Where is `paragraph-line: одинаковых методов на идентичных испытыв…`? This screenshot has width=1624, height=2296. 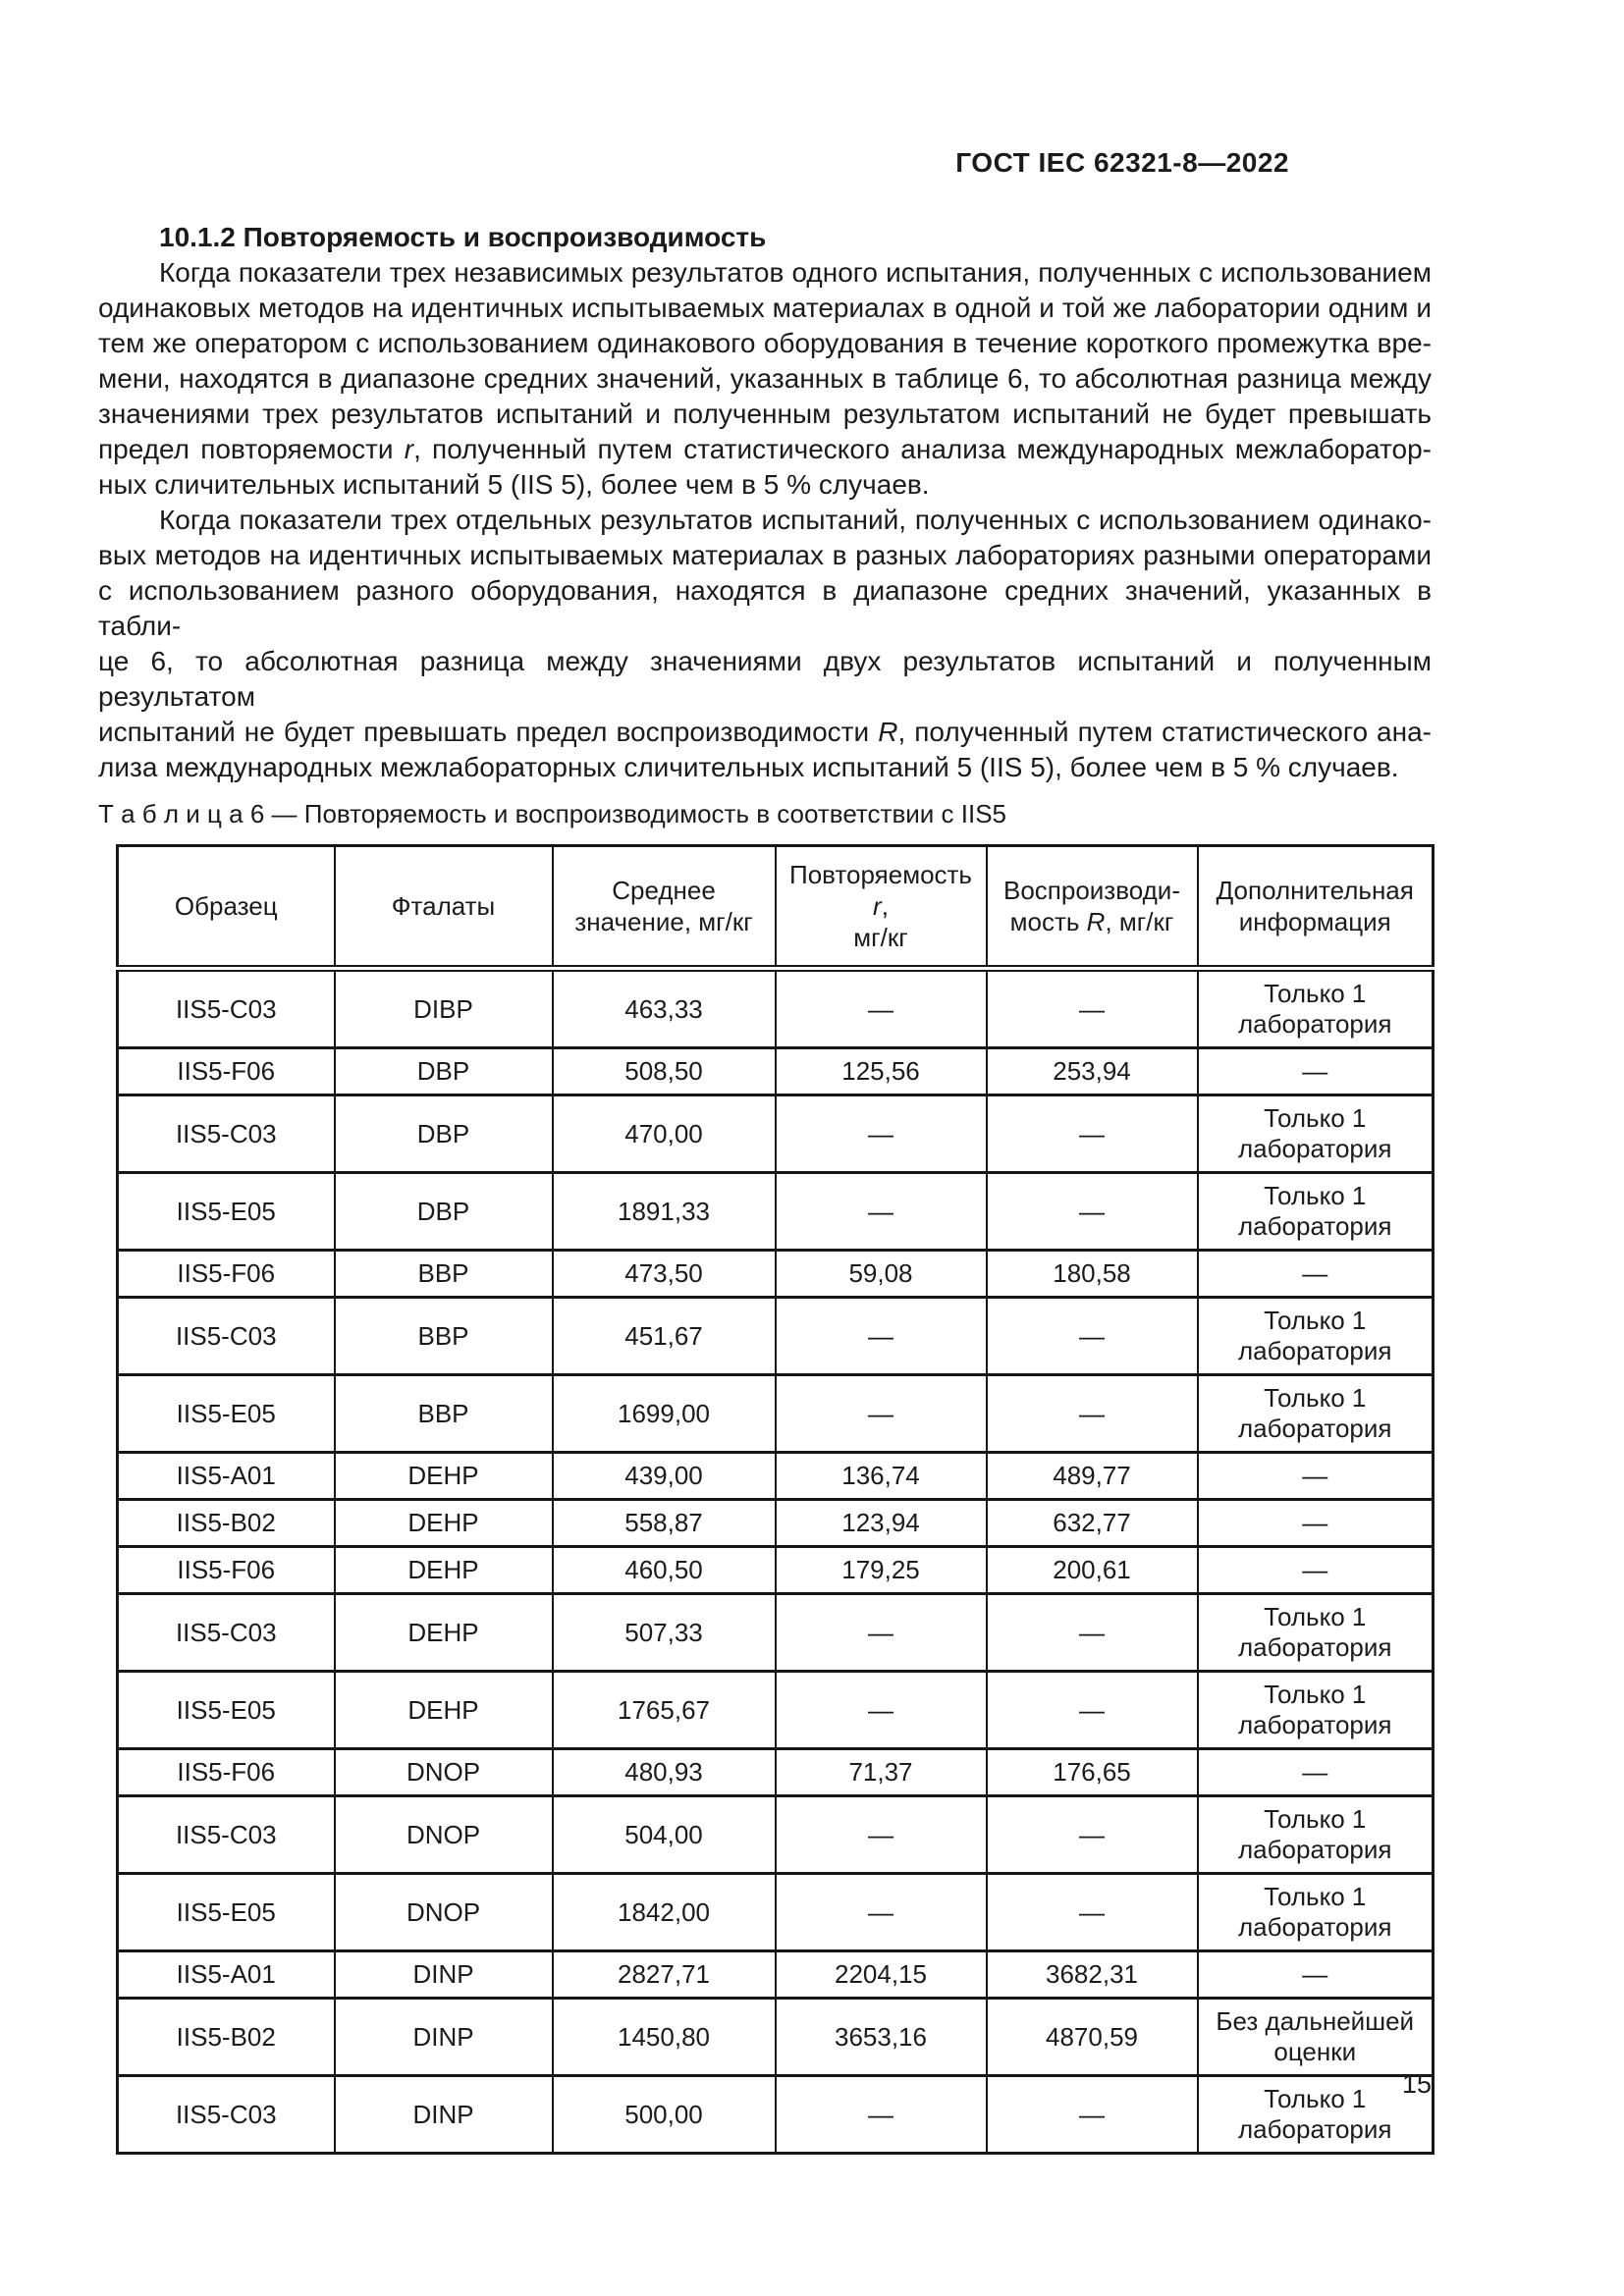
paragraph-line: одинаковых методов на идентичных испытыв… is located at coordinates (765, 308).